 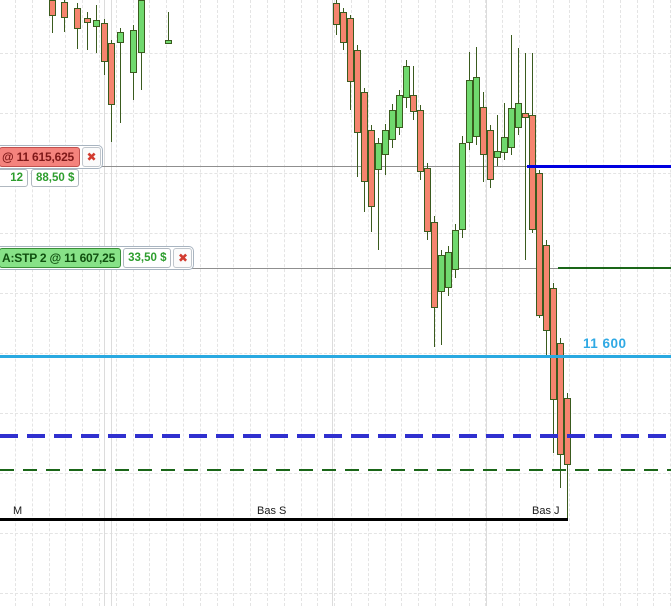 I want to click on support-line-blue-dashed, so click(x=335, y=436).